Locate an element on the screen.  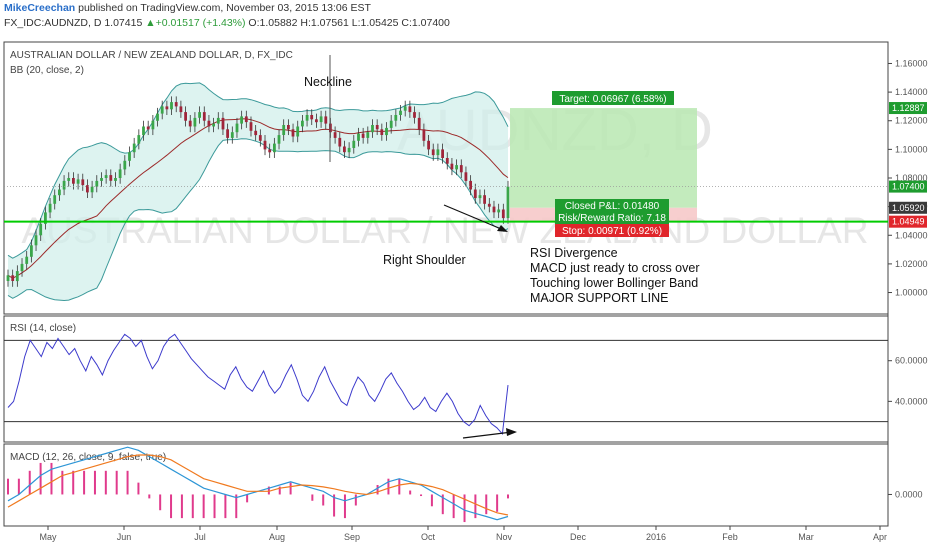
price-tick-label: 1.14000 is located at coordinates (911, 92).